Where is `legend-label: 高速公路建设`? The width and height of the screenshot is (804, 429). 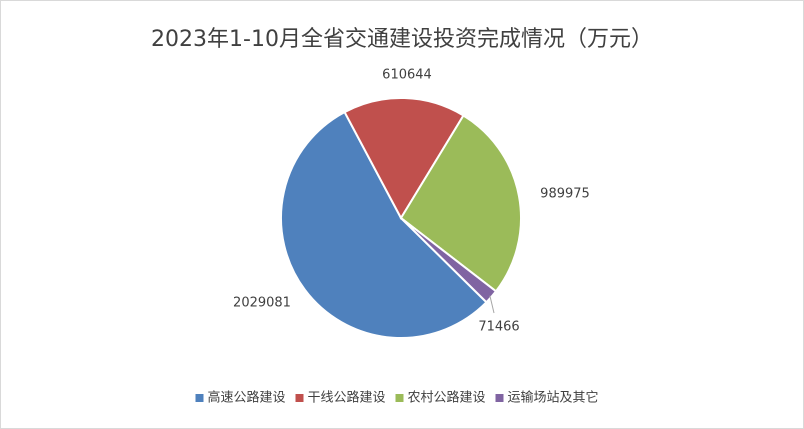 legend-label: 高速公路建设 is located at coordinates (247, 398).